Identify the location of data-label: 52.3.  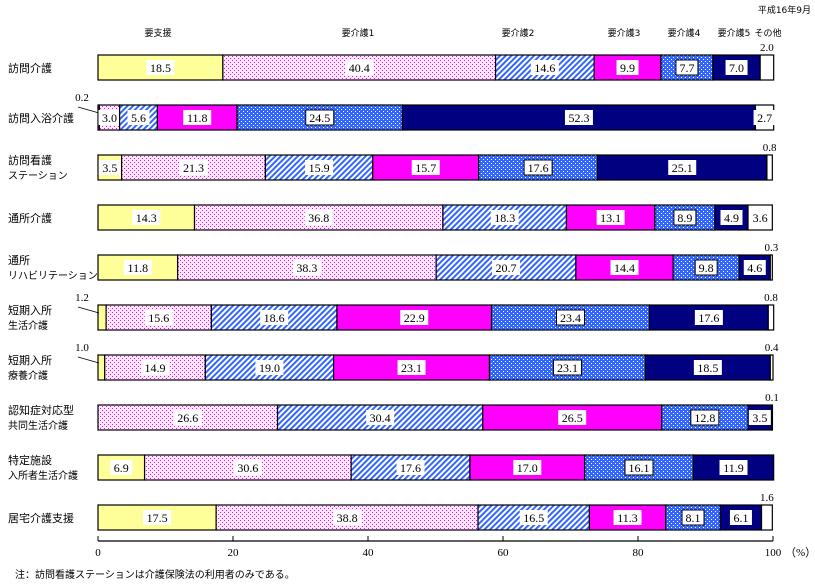
(578, 118).